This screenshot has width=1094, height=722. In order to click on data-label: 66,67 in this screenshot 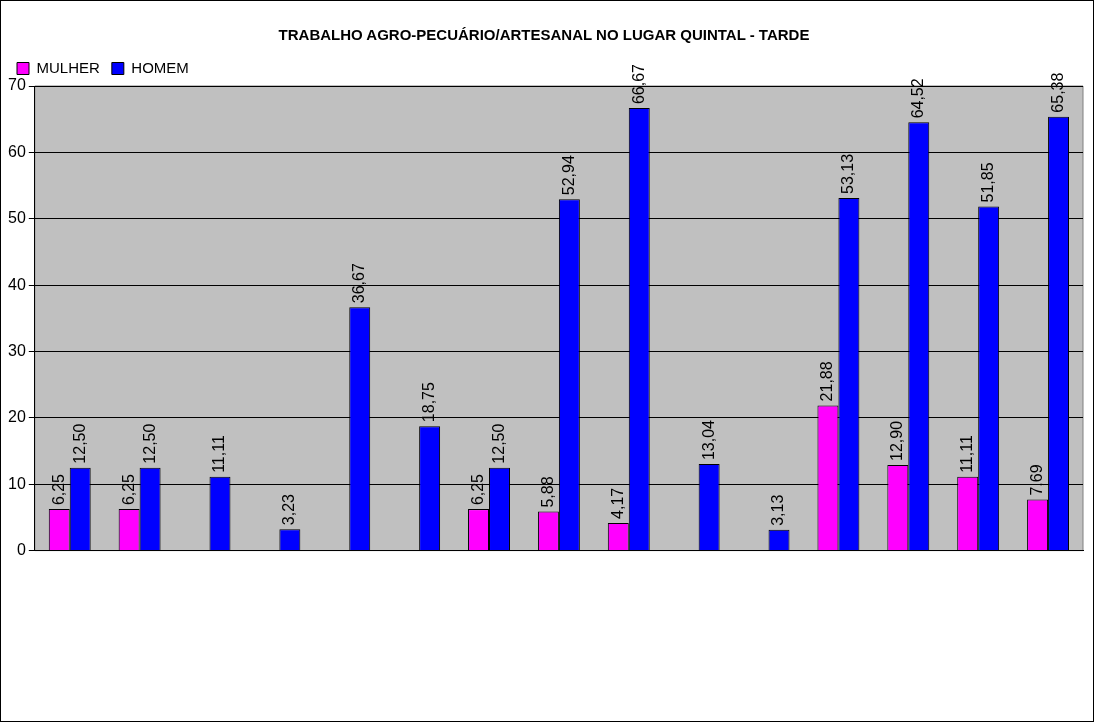, I will do `click(638, 84)`.